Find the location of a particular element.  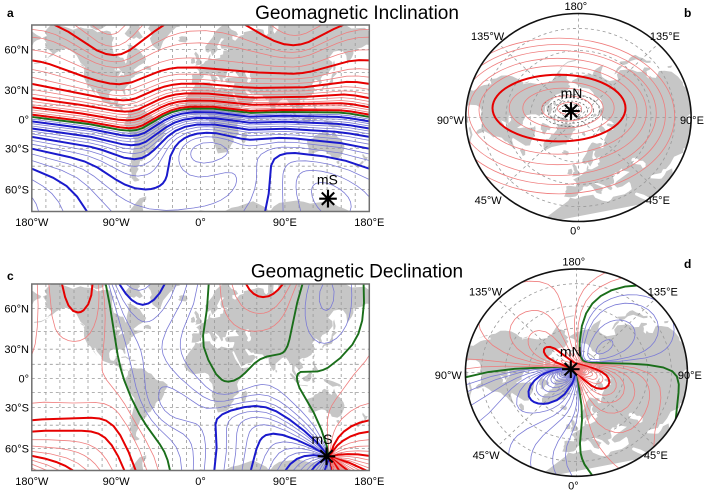

svg-text: Geomagnetic Inclination is located at coordinates (357, 13).